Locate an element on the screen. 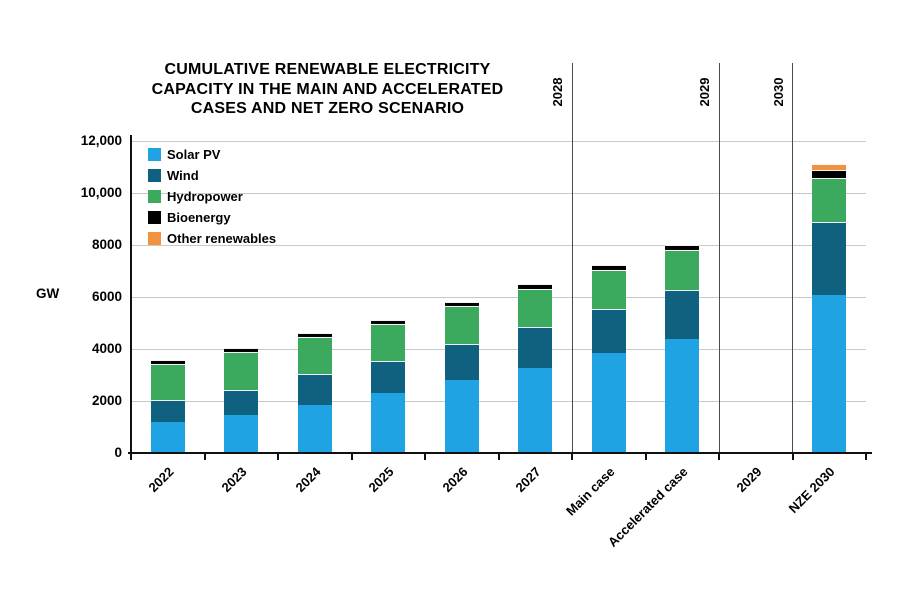  legend-item: Hydropower is located at coordinates (212, 196).